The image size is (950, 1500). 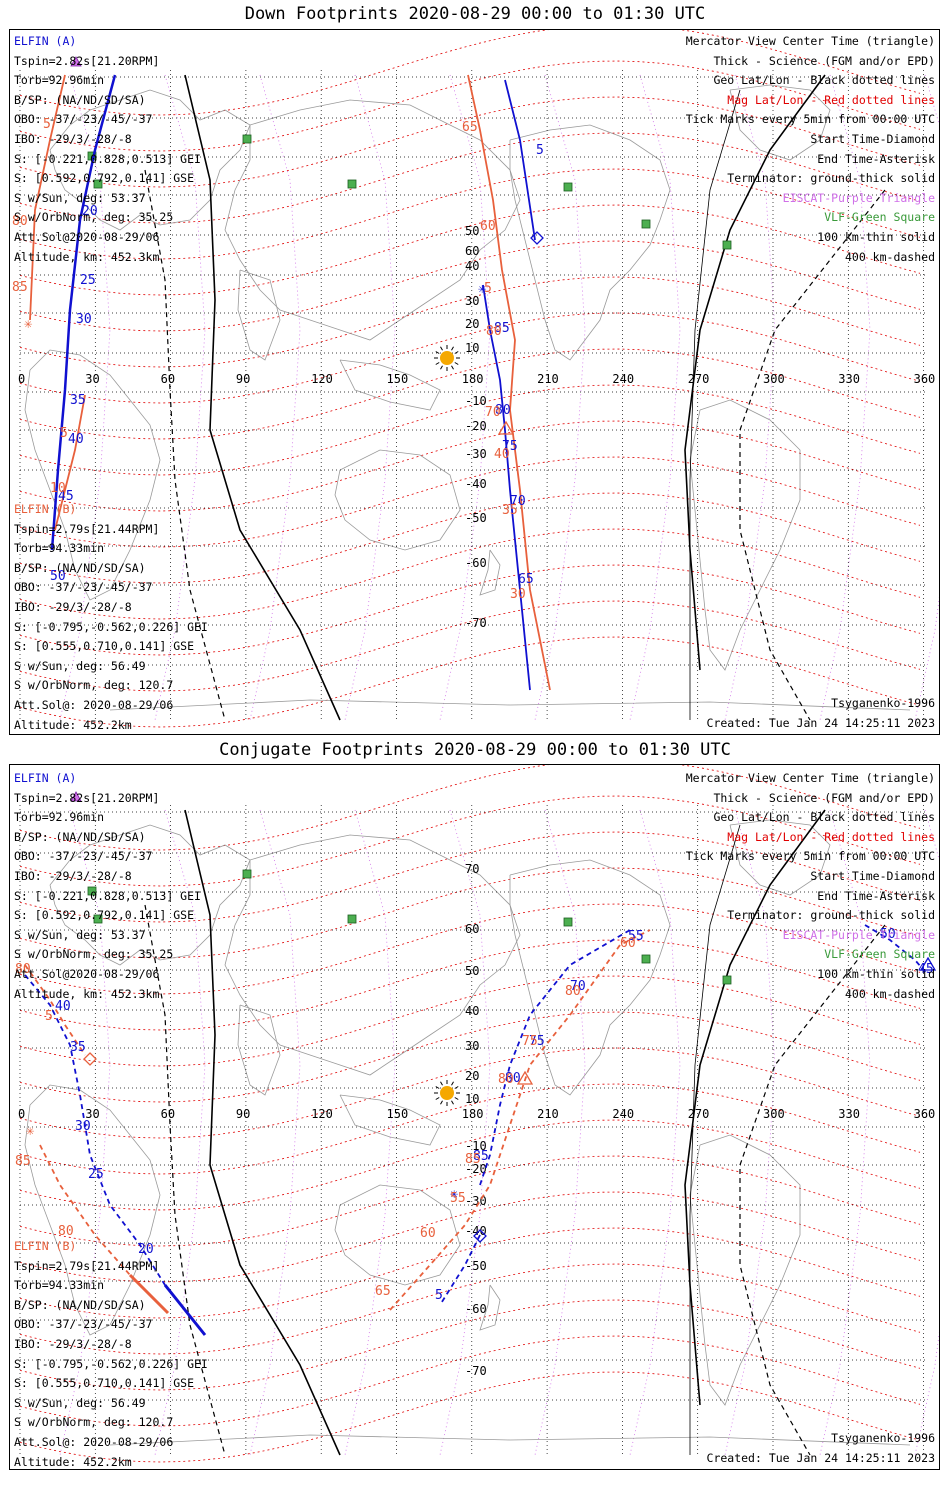 I want to click on legend-item: End Time-Asterisk, so click(x=876, y=158).